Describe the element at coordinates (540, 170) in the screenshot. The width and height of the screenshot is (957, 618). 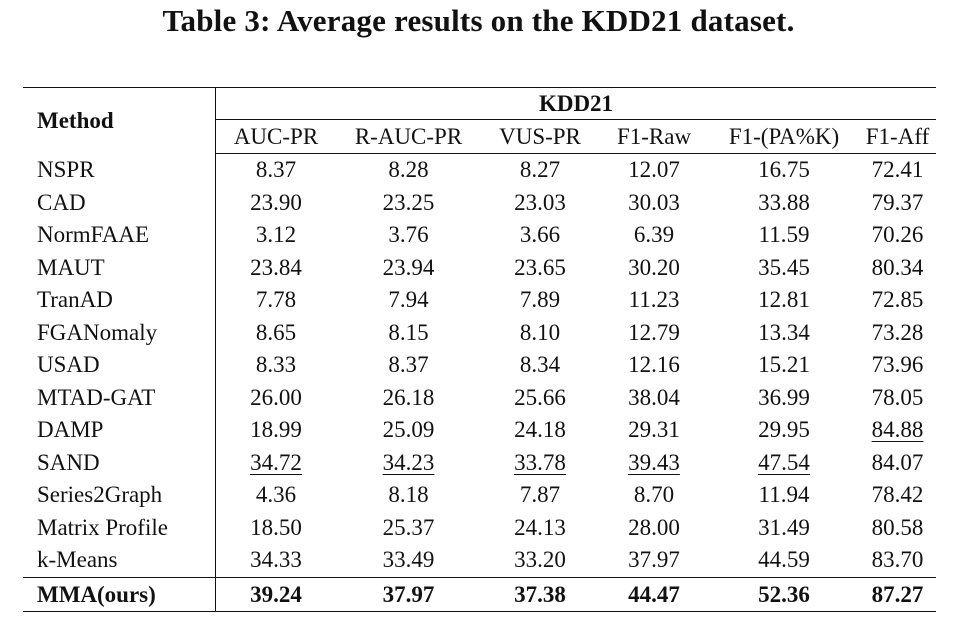
I see `metric-value: 8.27` at that location.